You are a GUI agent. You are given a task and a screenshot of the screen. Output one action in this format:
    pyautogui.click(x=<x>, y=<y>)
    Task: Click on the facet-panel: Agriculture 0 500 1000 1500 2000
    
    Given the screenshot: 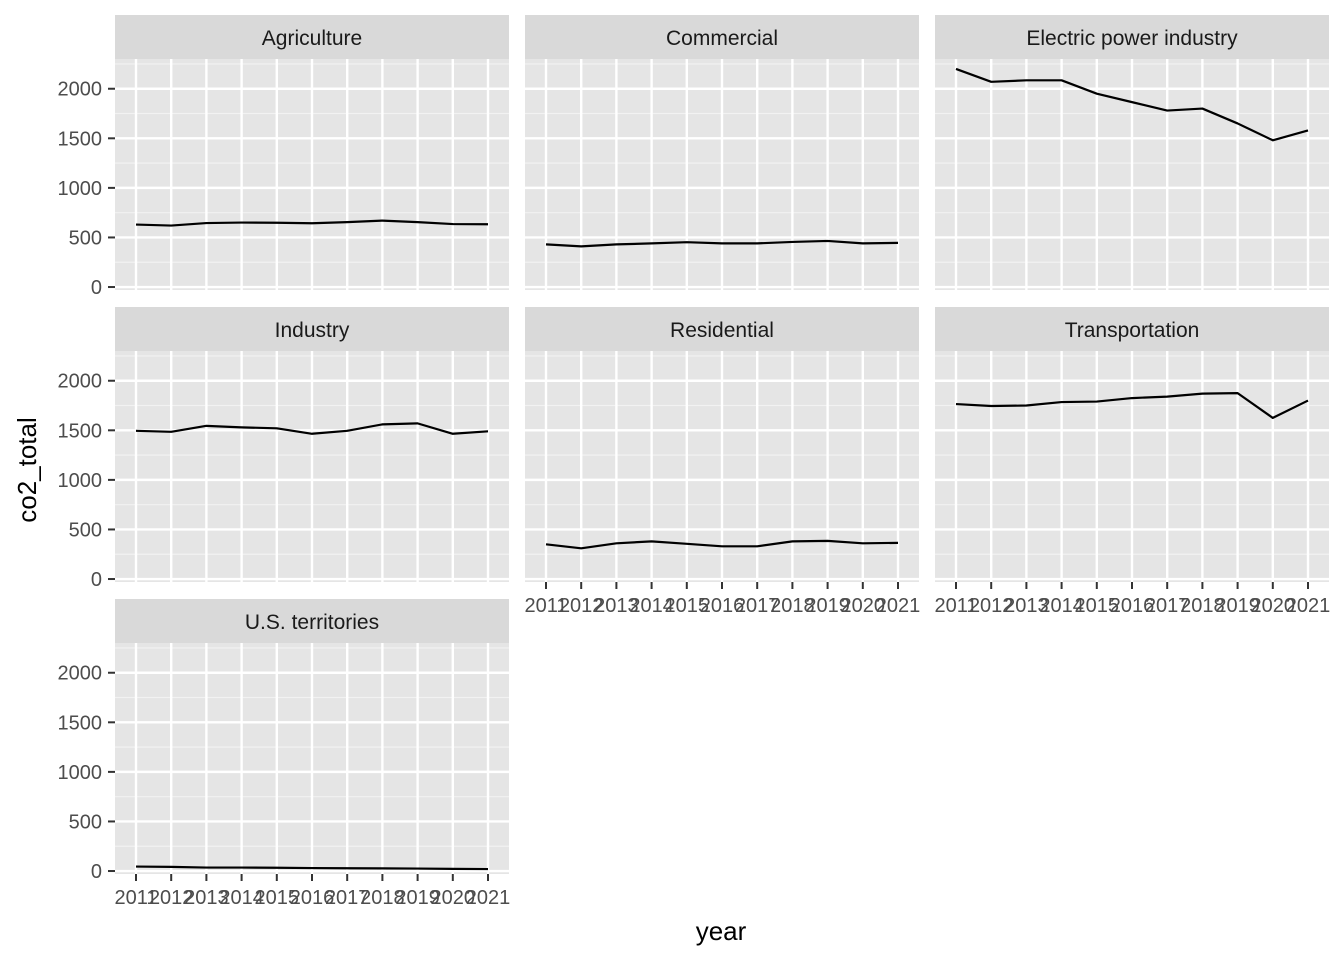 What is the action you would take?
    pyautogui.click(x=283, y=157)
    